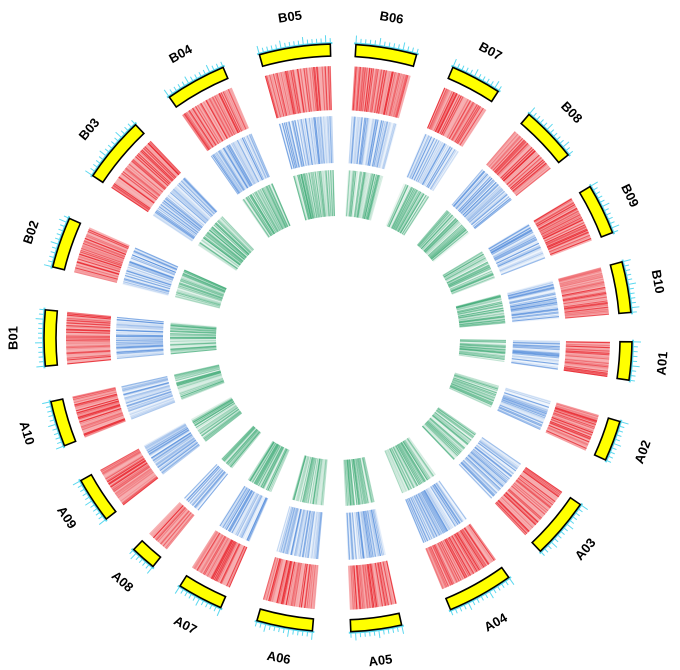 This screenshot has width=680, height=670. Describe the element at coordinates (620, 287) in the screenshot. I see `ideogram-B10` at that location.